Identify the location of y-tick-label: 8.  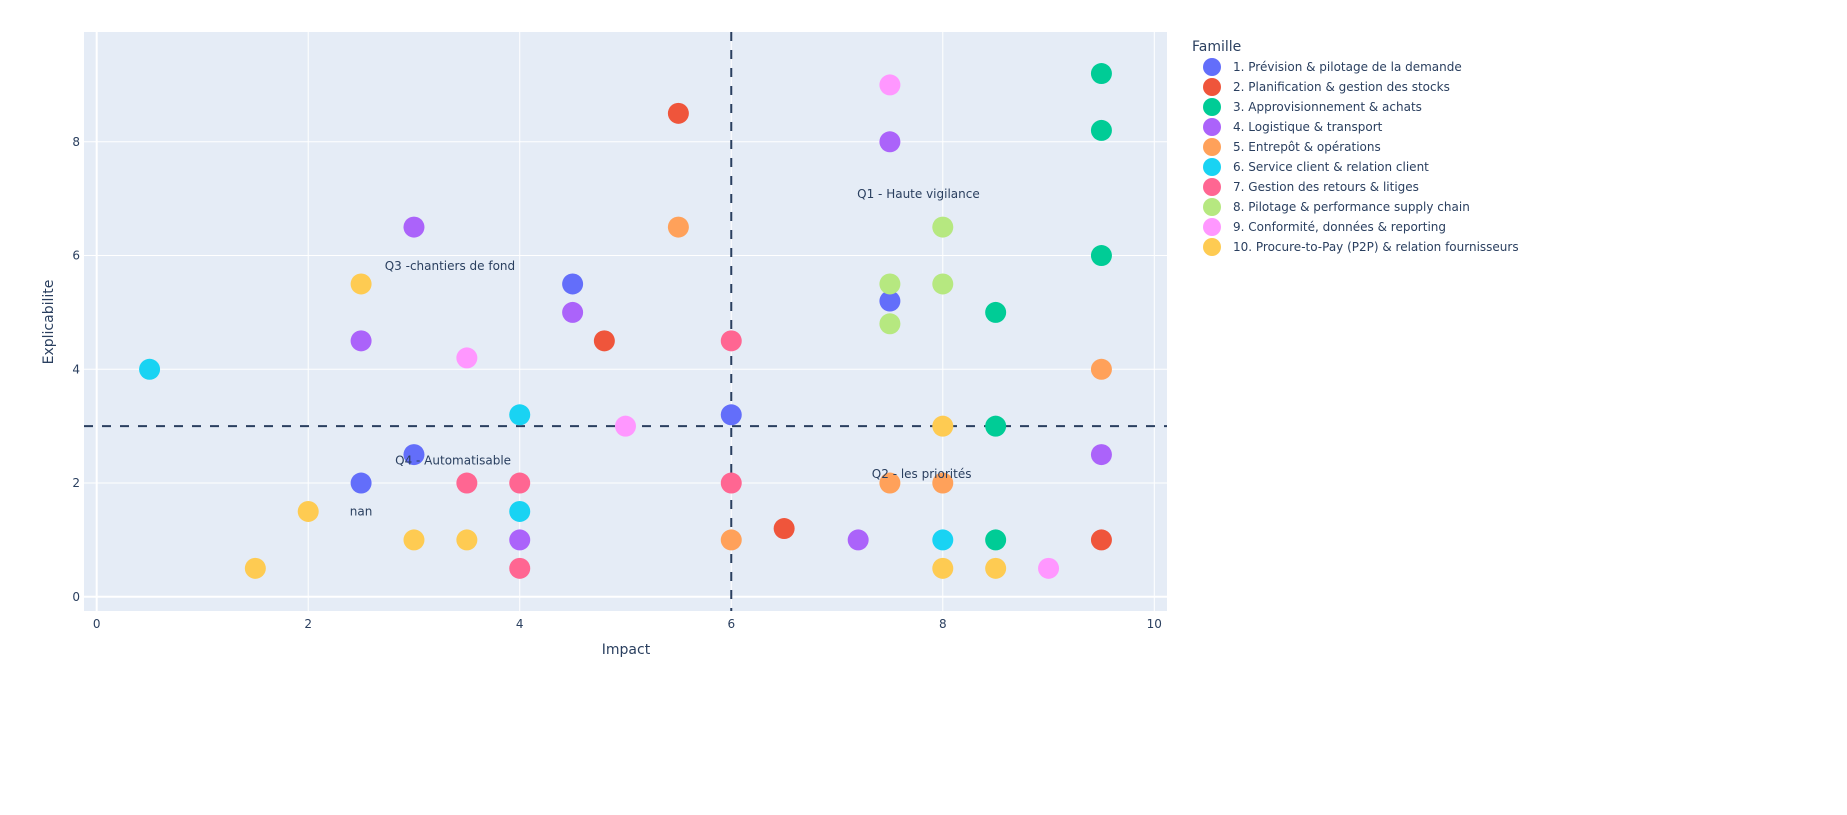
(76, 142).